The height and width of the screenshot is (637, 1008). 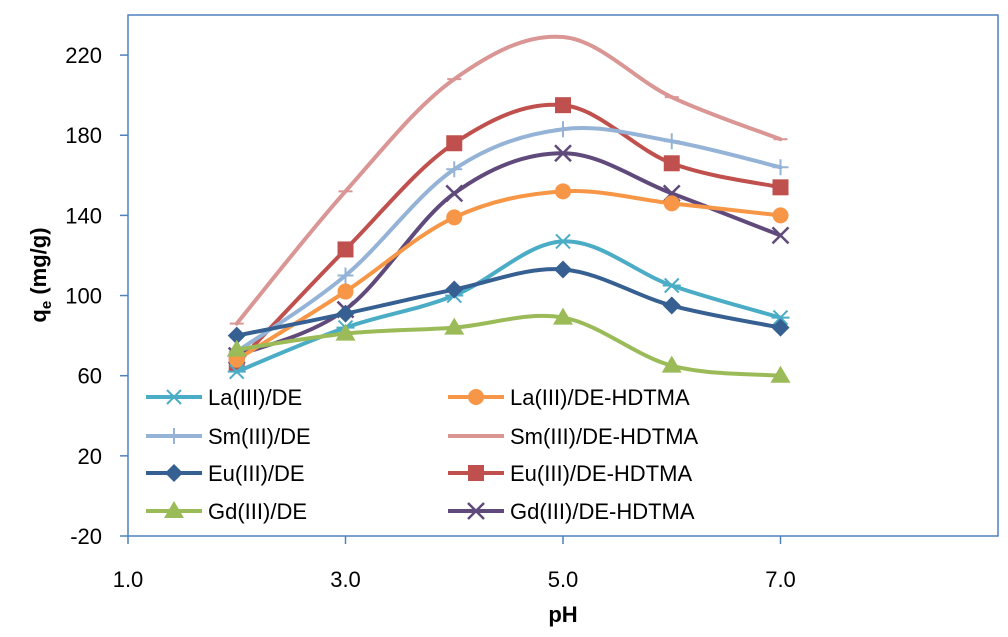 I want to click on y-tick-label: 180, so click(x=83, y=135).